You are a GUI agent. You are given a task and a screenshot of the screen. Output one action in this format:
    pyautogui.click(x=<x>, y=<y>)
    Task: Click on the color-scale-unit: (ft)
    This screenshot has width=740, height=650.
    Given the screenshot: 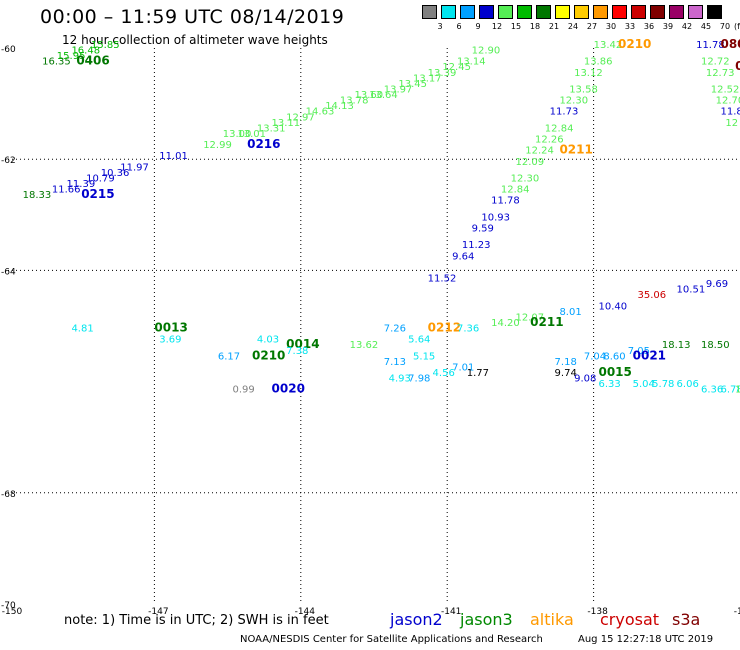 What is the action you would take?
    pyautogui.click(x=736, y=26)
    